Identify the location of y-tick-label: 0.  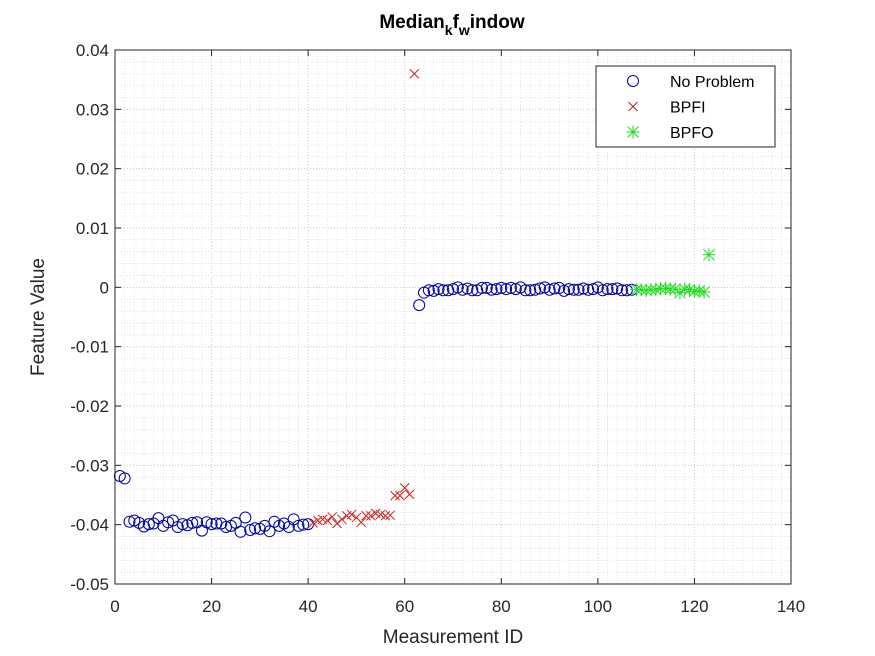
(104, 287).